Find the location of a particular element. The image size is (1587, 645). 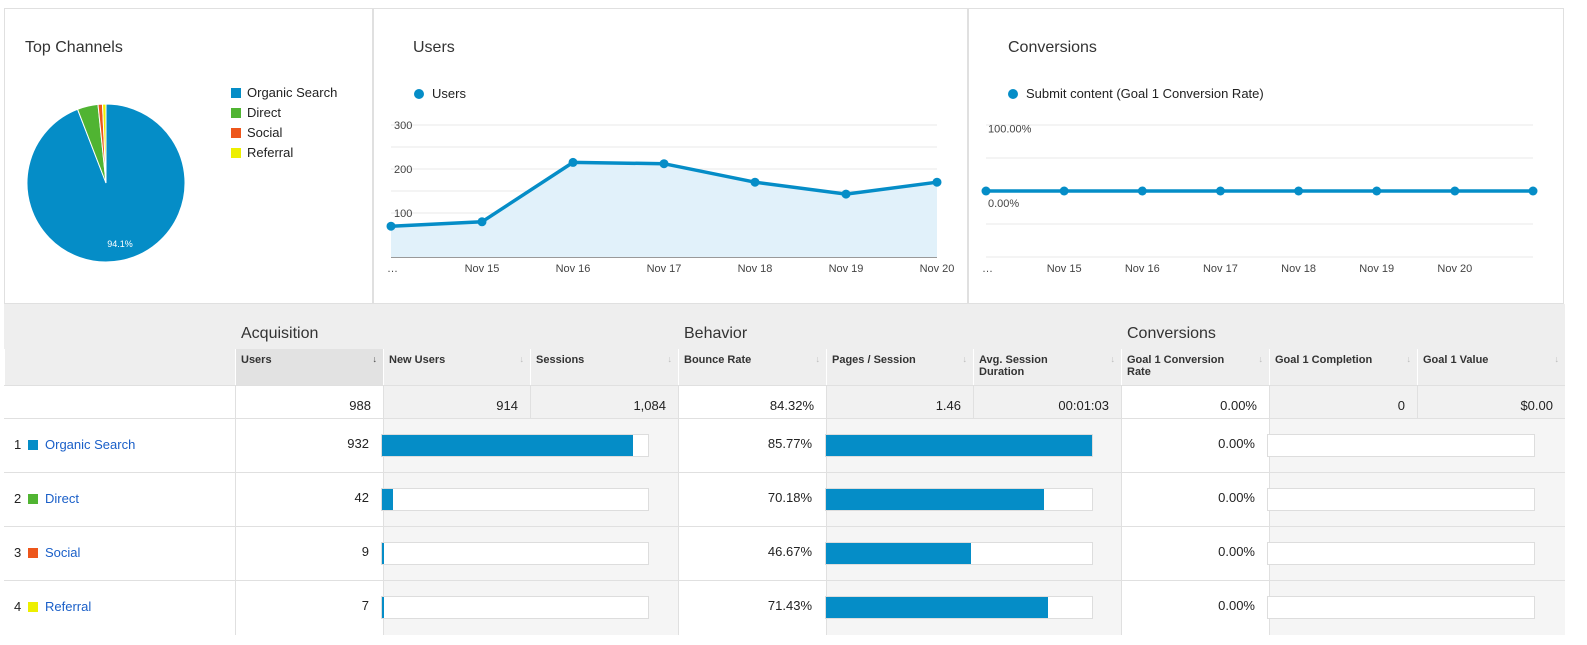

cell-users: 7 is located at coordinates (309, 608).